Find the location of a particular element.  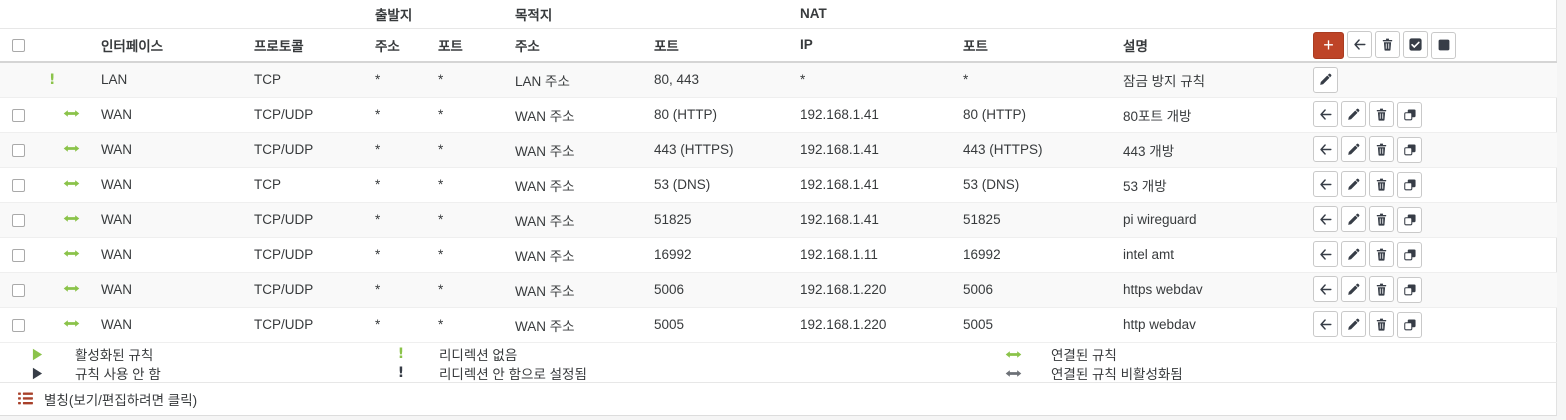

cell-dst-port: 5005 is located at coordinates (724, 325).